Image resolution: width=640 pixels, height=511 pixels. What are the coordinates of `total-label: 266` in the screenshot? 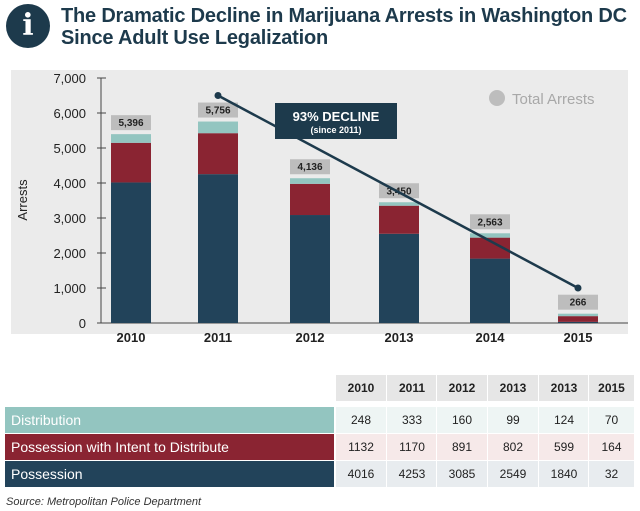 It's located at (578, 303).